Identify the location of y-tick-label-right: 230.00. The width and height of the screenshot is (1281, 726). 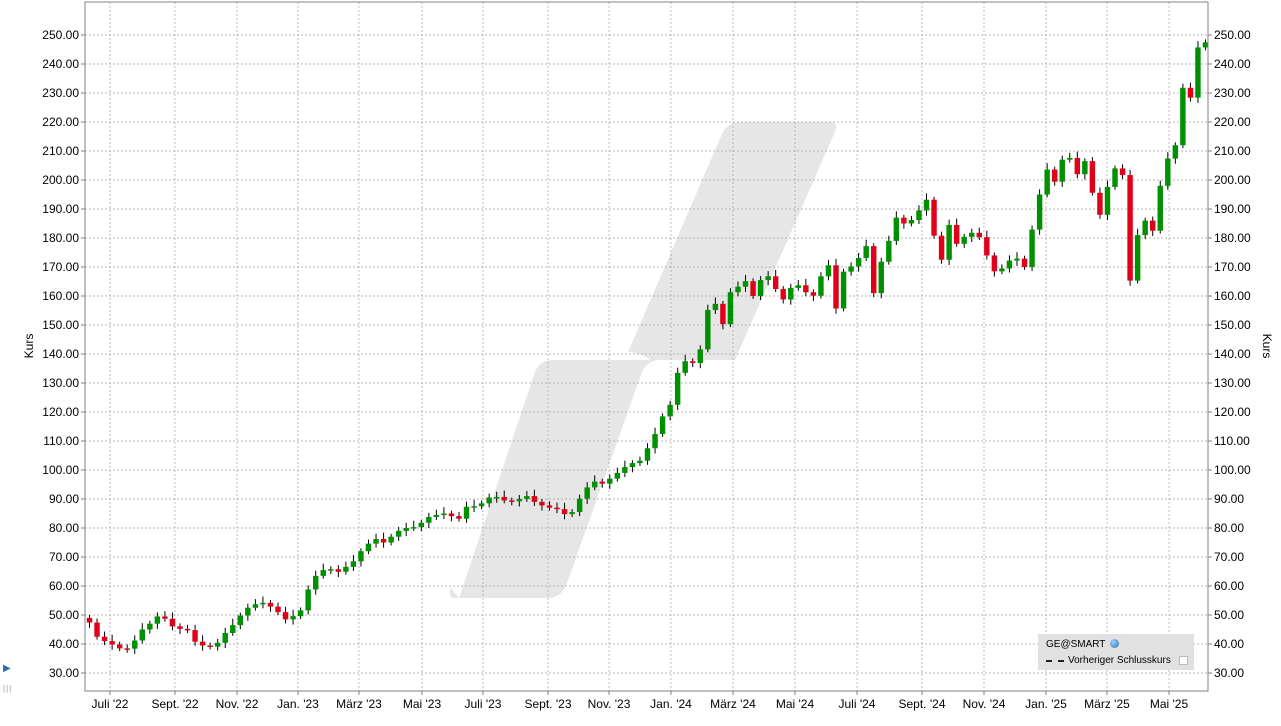
(1232, 93).